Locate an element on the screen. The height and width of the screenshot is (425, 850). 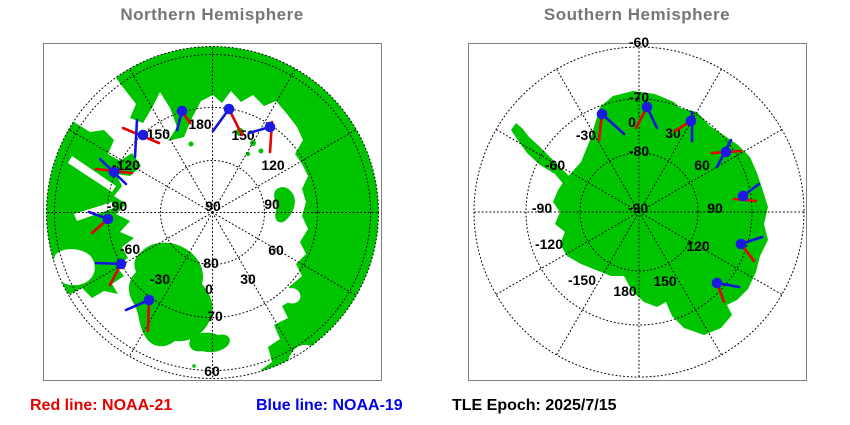
north-grid-label: 120 is located at coordinates (273, 165).